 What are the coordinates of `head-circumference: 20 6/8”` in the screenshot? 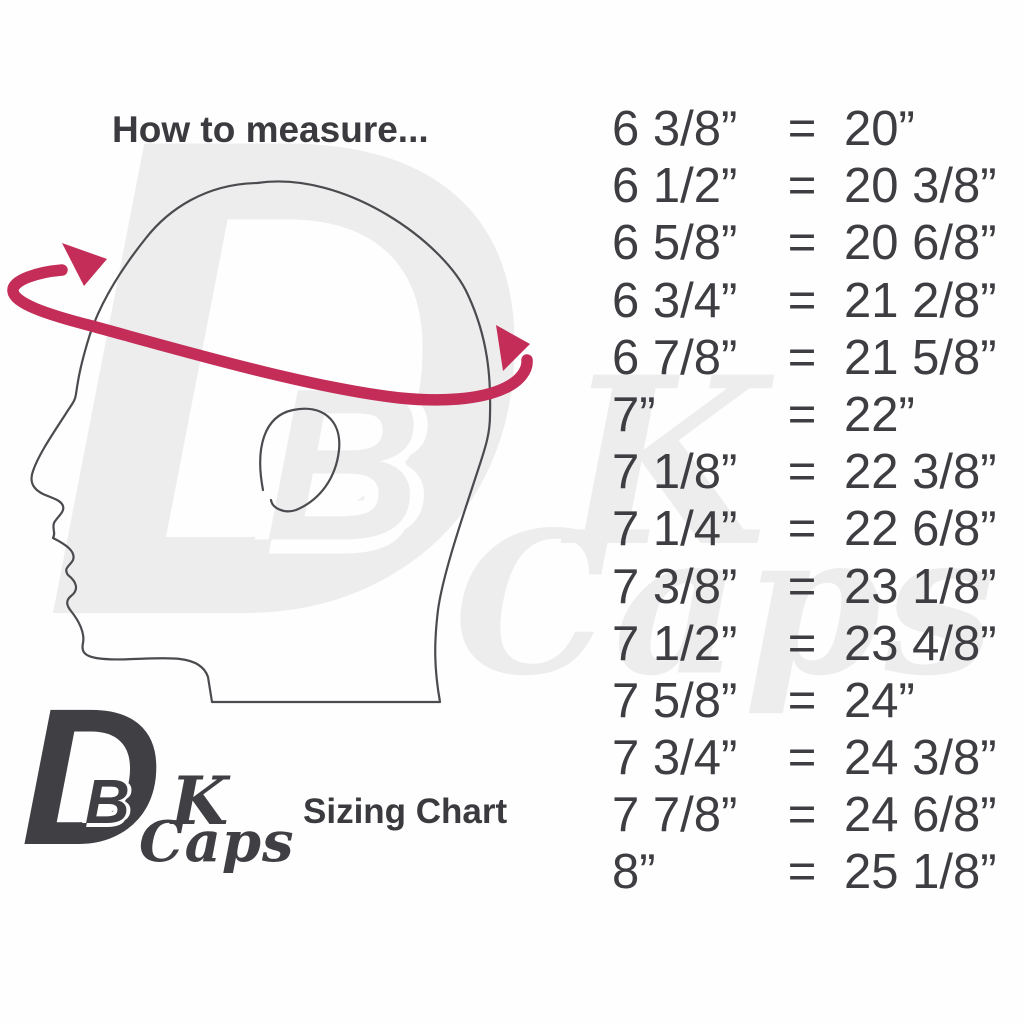 It's located at (920, 243).